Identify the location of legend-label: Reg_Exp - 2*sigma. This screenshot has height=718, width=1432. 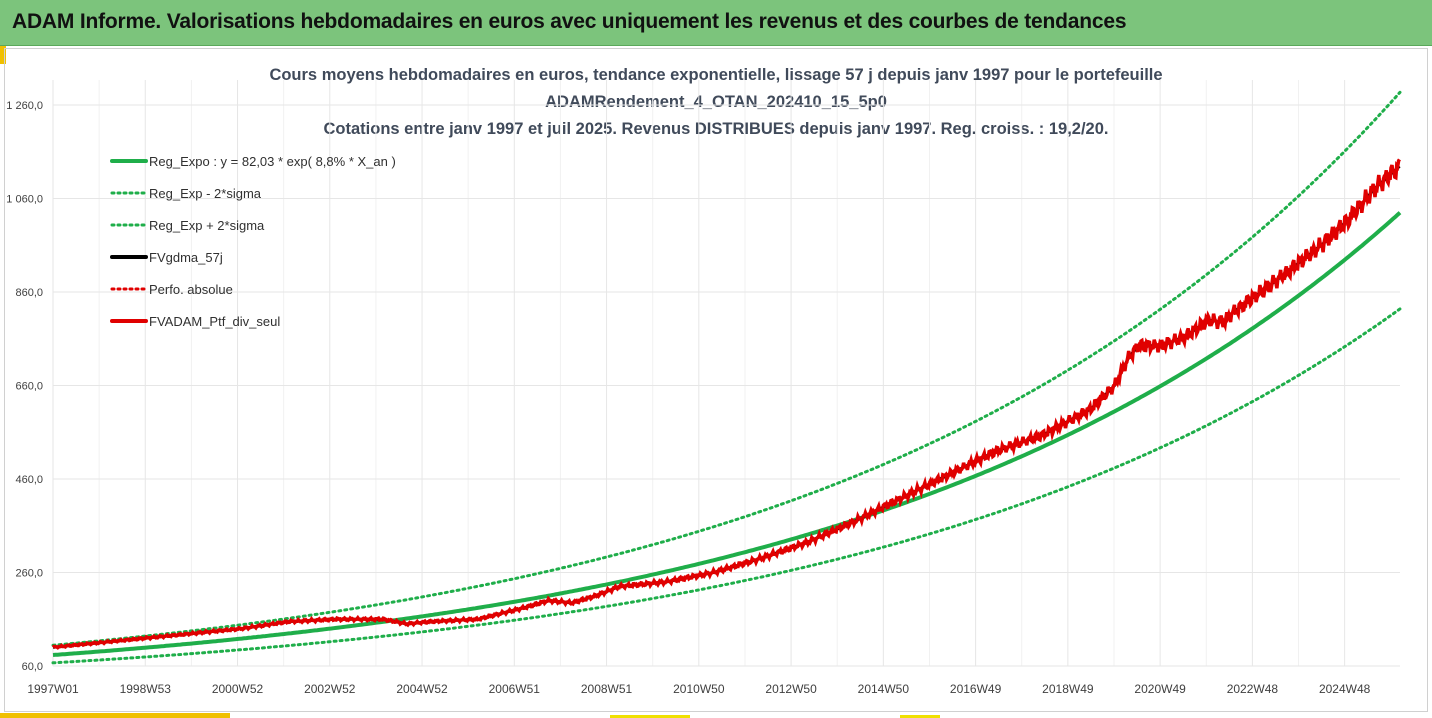
(205, 193).